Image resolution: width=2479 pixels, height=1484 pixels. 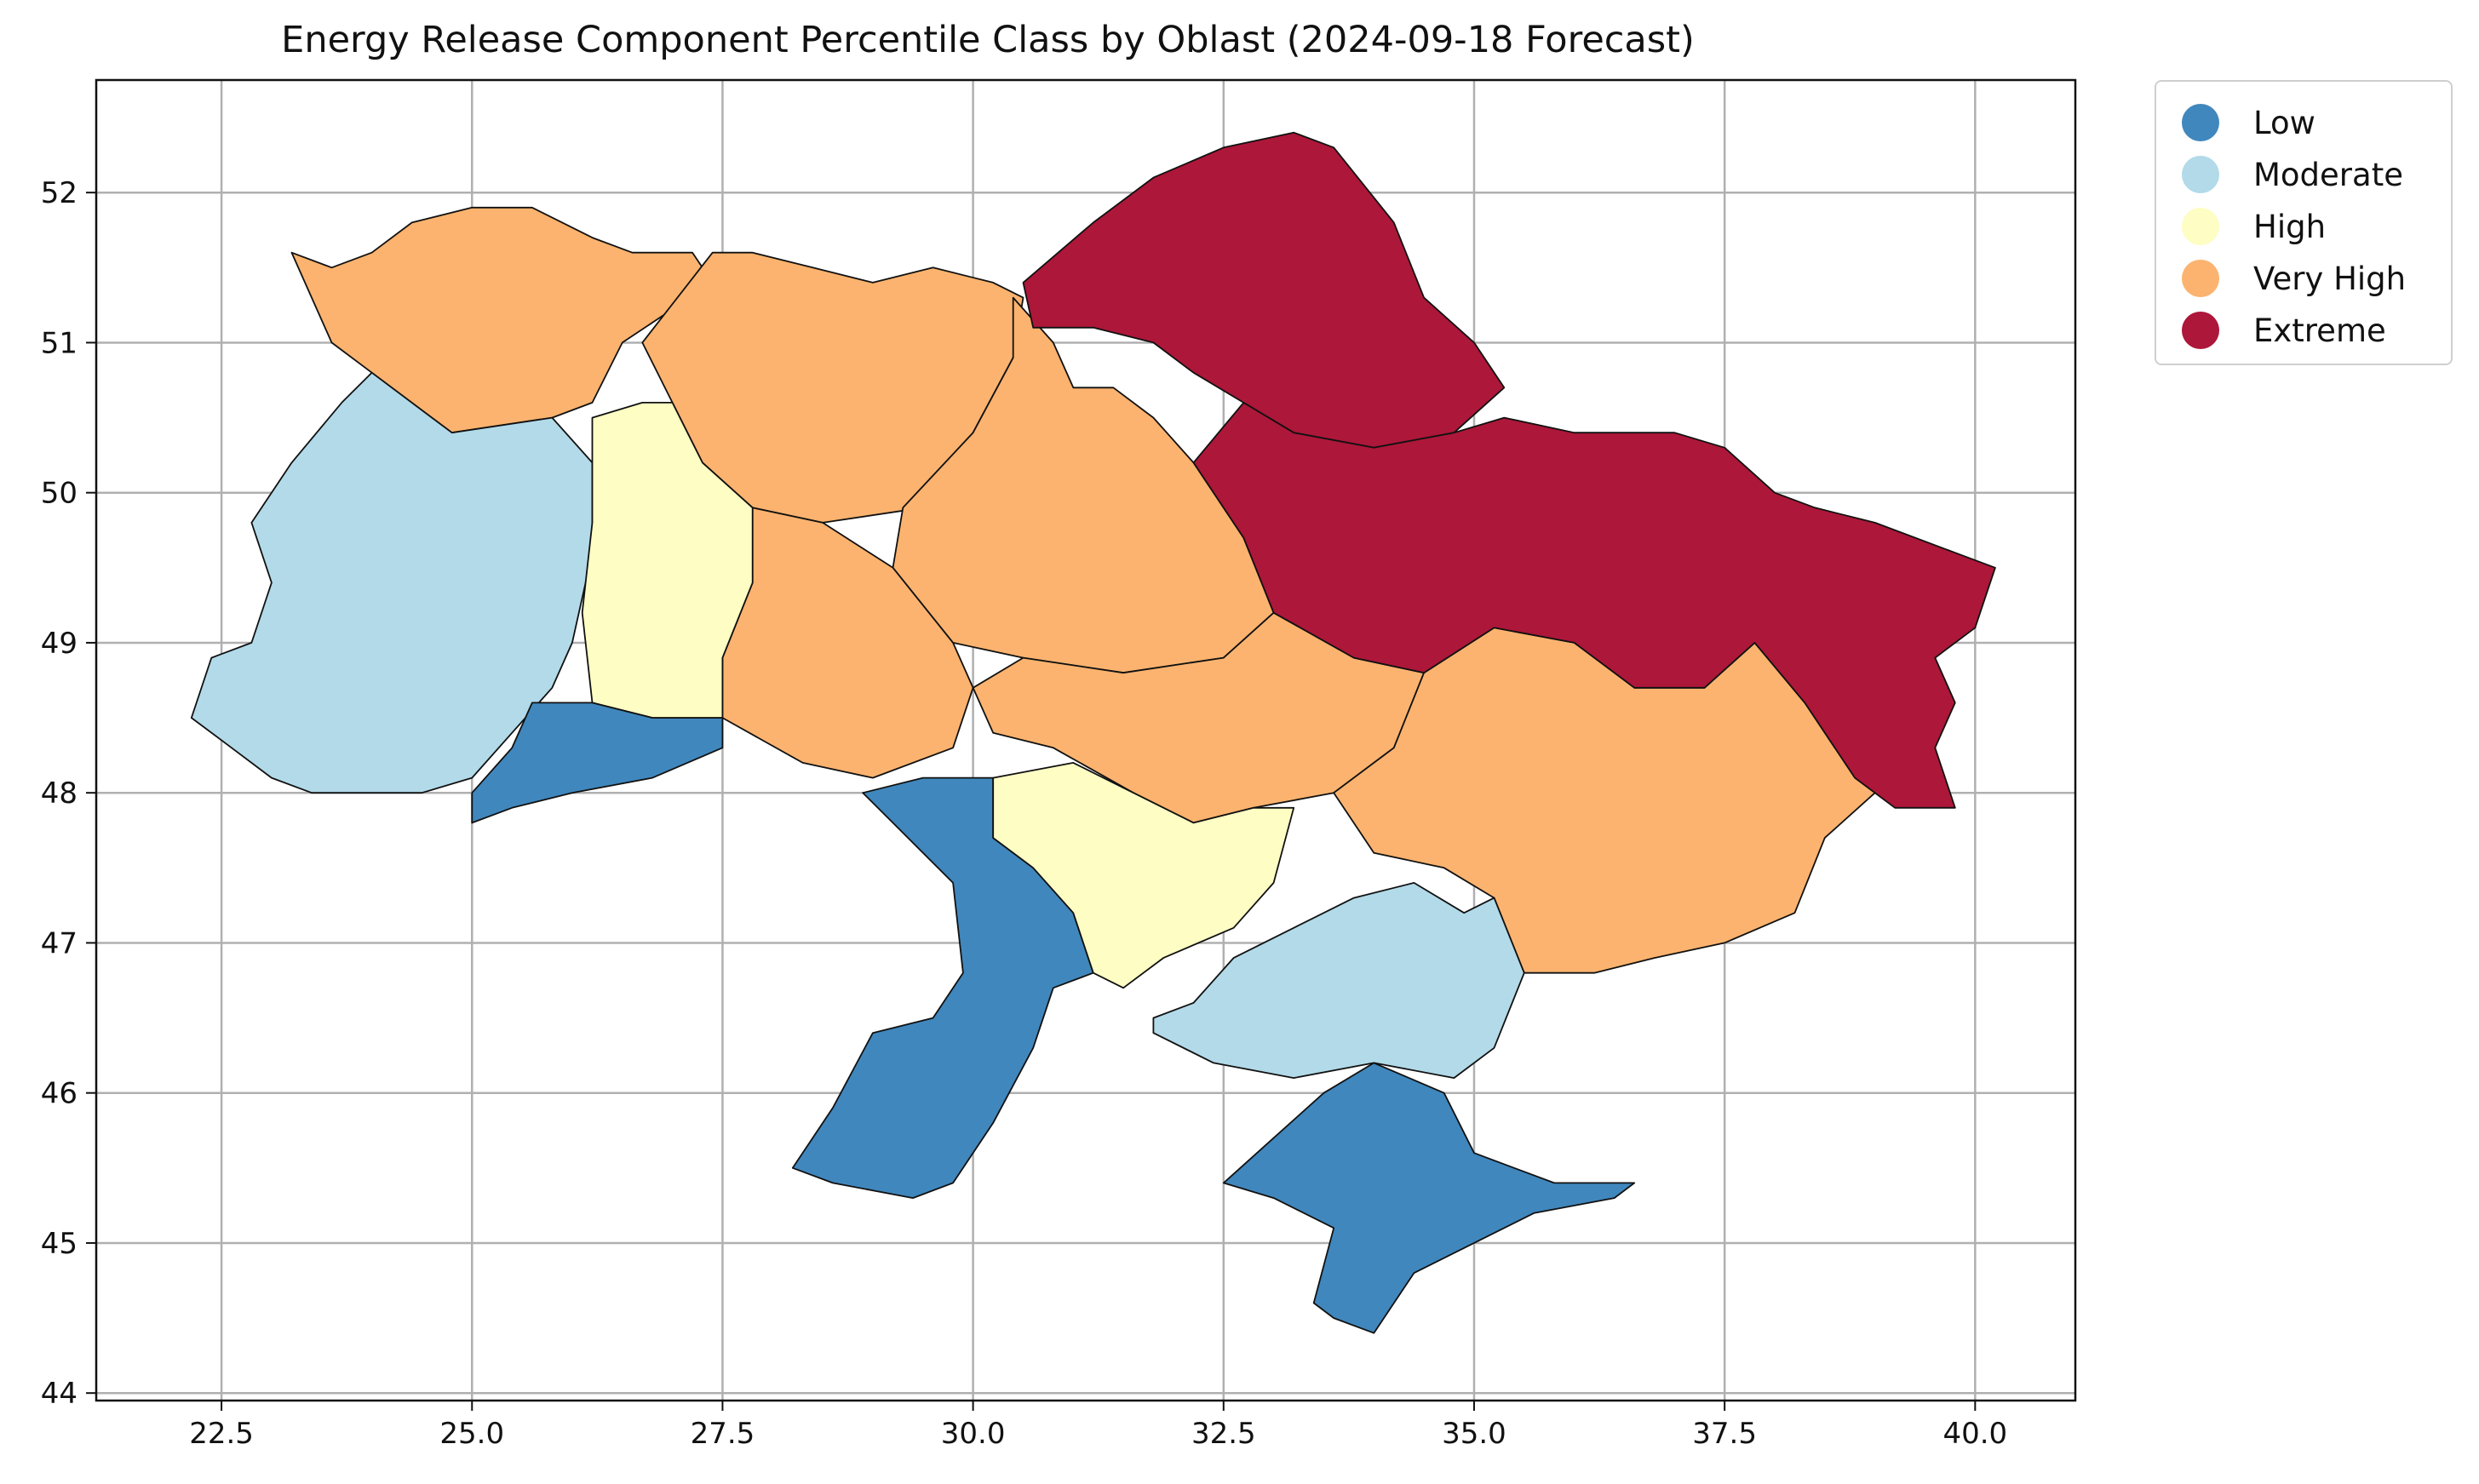 What do you see at coordinates (1223, 1434) in the screenshot?
I see `x-tick-label-4: 32.5` at bounding box center [1223, 1434].